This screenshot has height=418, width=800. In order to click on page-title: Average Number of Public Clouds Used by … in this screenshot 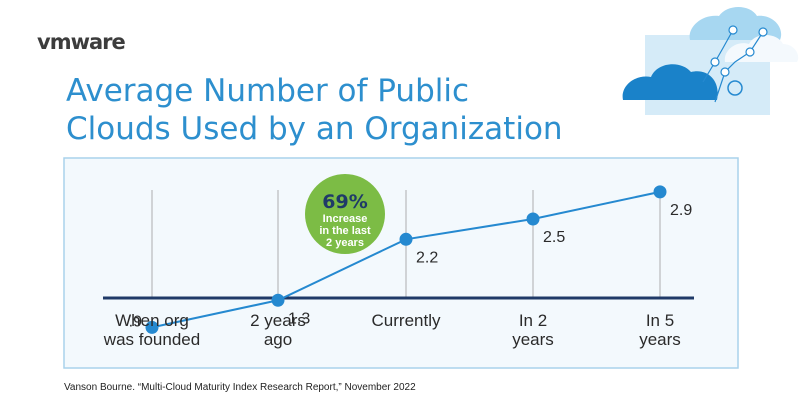, I will do `click(314, 110)`.